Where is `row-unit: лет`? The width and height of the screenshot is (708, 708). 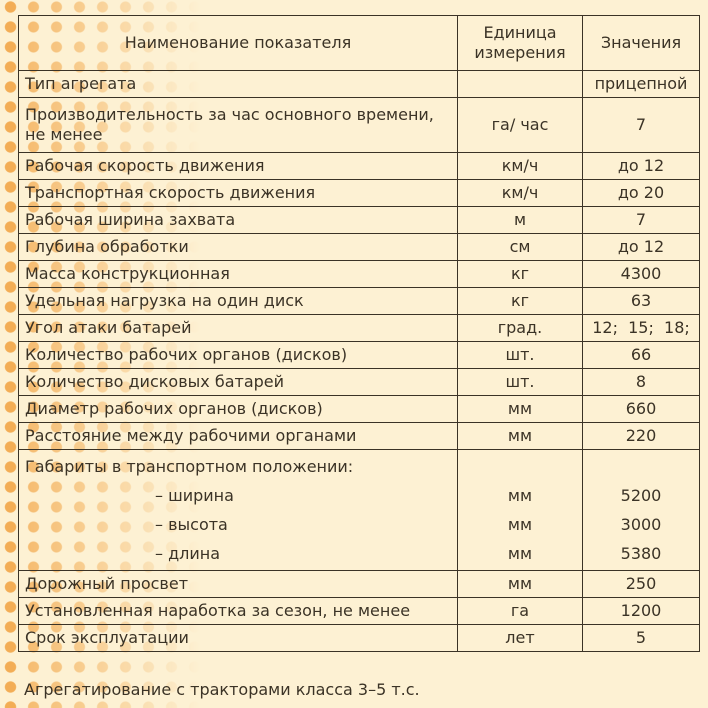
row-unit: лет is located at coordinates (520, 638).